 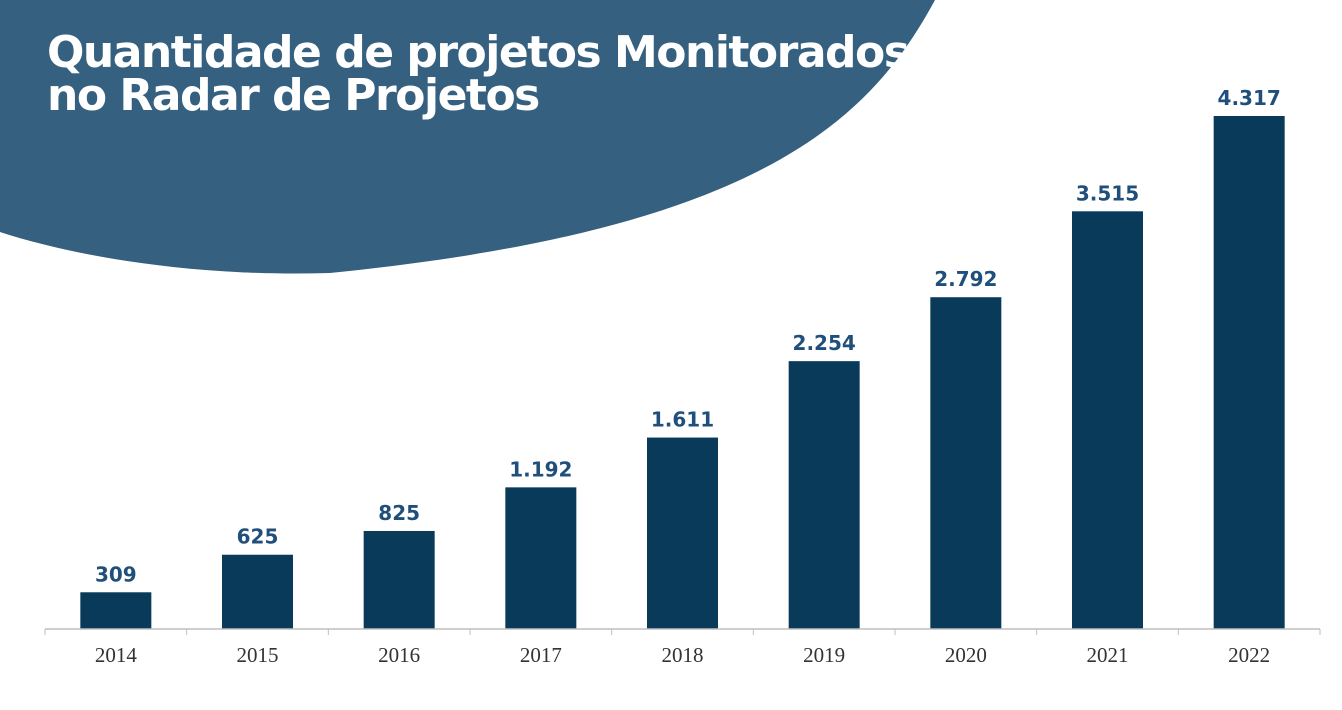 What do you see at coordinates (824, 343) in the screenshot?
I see `data-label-2019: 2.254` at bounding box center [824, 343].